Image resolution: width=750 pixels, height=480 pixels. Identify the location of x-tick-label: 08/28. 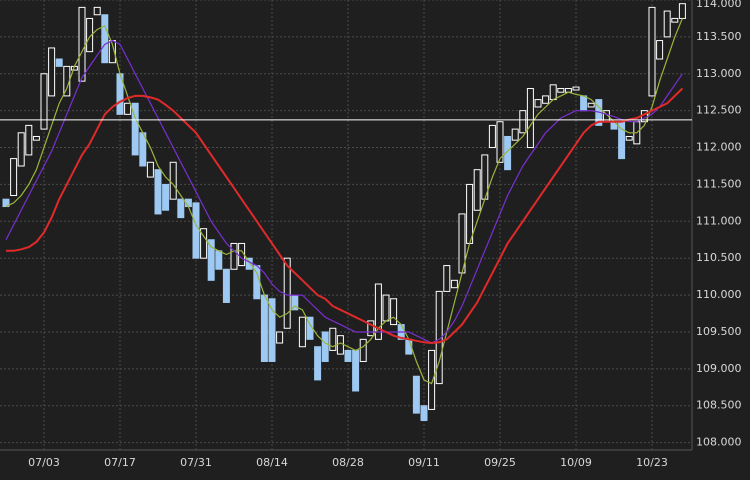
(348, 462).